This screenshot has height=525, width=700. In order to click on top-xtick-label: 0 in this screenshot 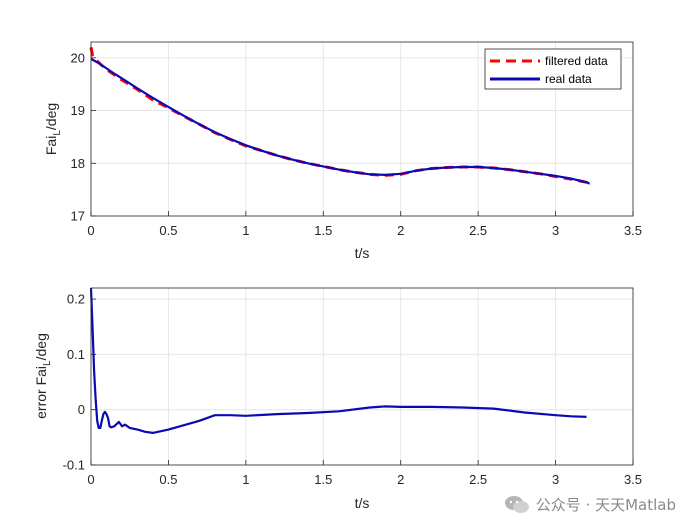, I will do `click(90, 230)`.